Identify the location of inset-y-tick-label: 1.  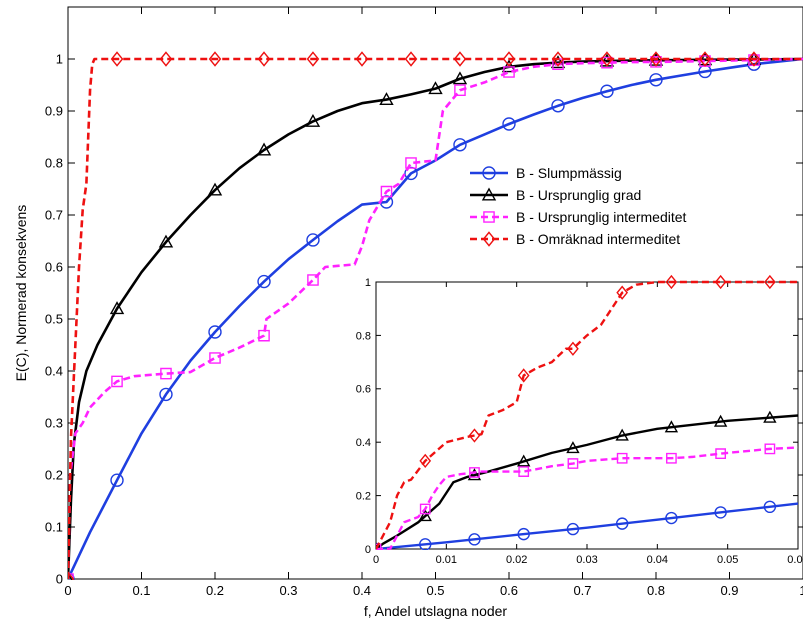
(368, 283).